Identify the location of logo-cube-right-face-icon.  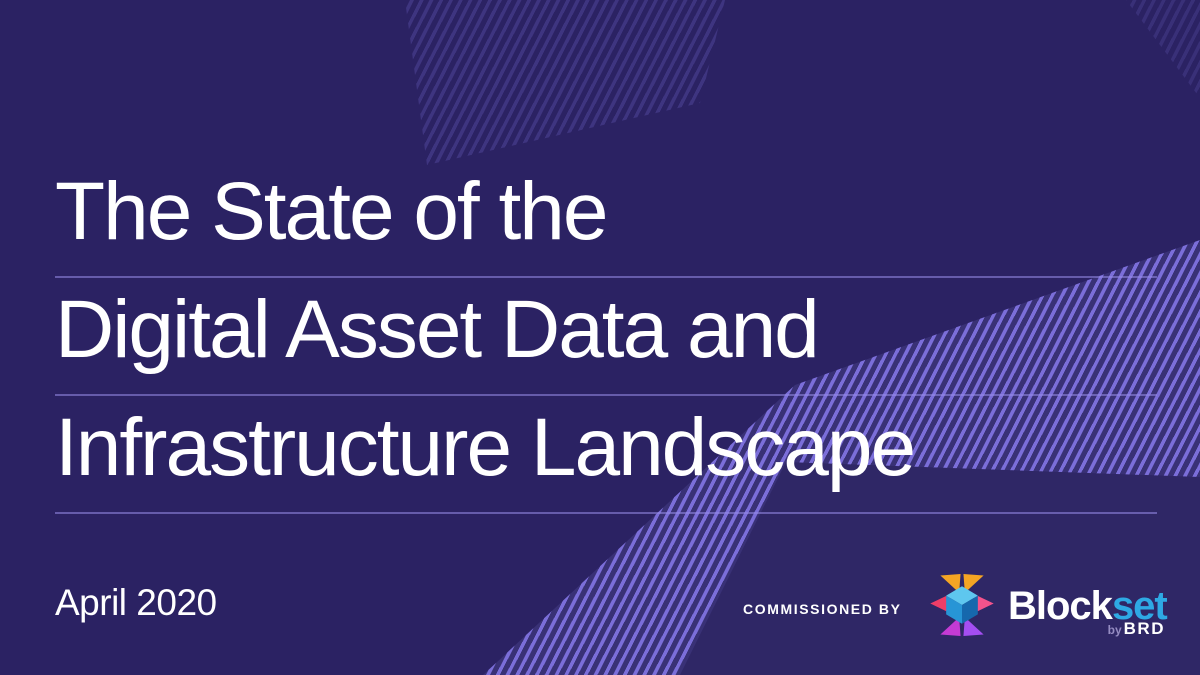
(970, 609).